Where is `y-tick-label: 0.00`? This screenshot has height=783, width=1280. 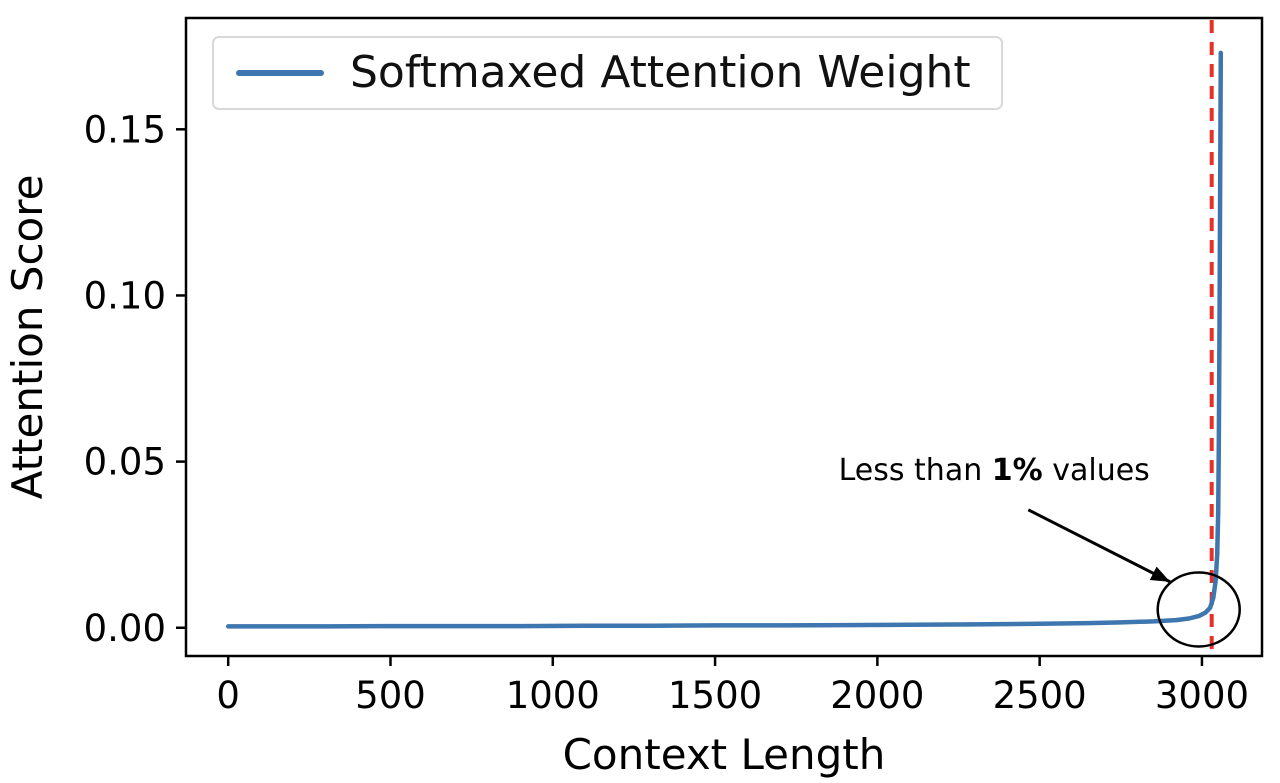 y-tick-label: 0.00 is located at coordinates (125, 628).